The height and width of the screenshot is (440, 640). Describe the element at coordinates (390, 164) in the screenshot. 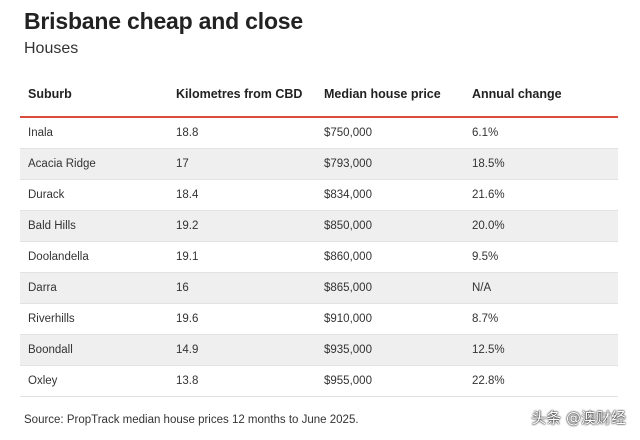

I see `cell-price: $793,000` at that location.